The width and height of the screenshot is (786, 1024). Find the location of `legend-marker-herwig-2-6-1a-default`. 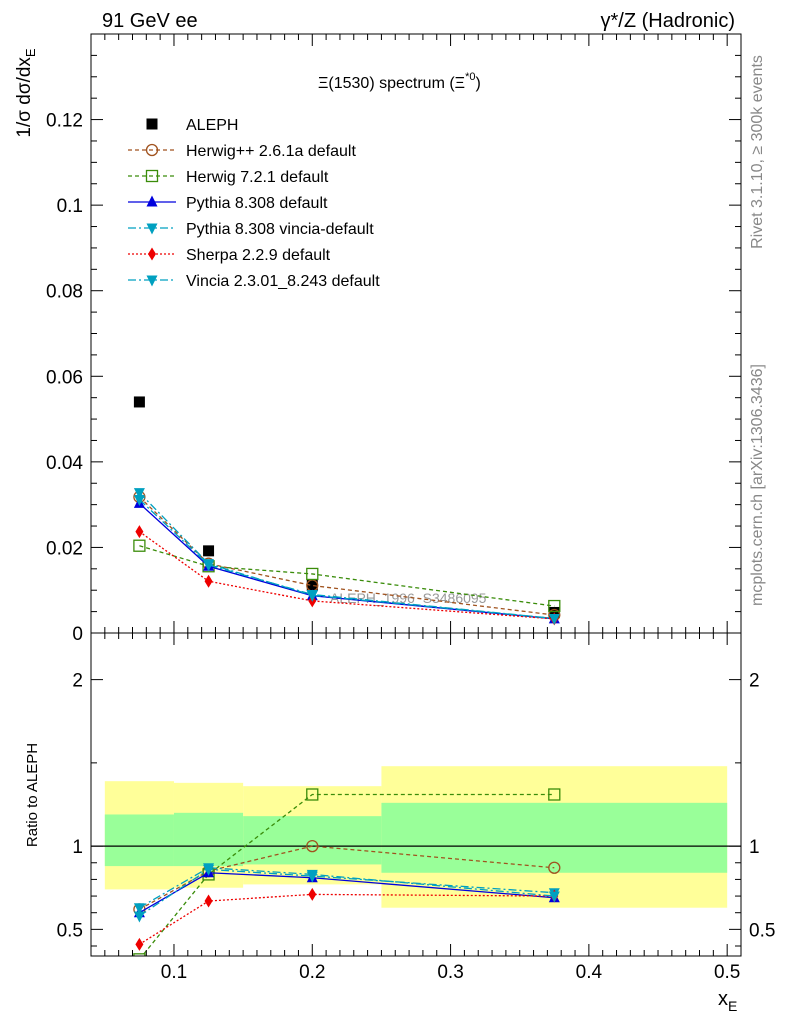

legend-marker-herwig-2-6-1a-default is located at coordinates (152, 150).